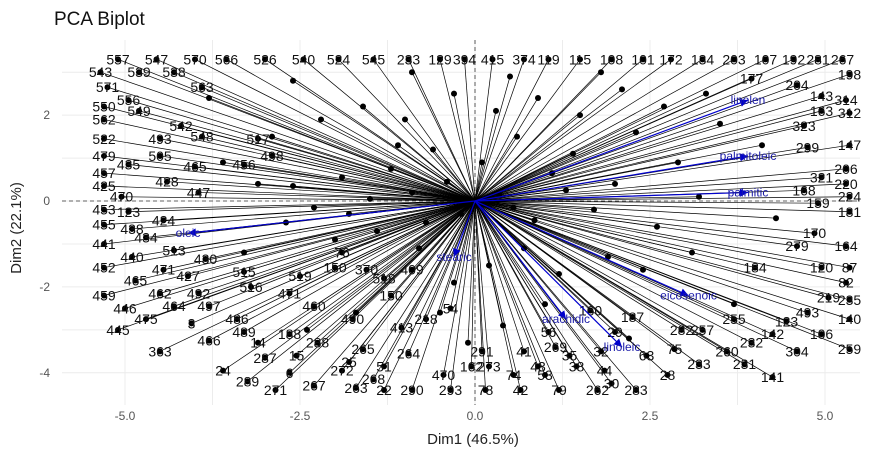 Image resolution: width=885 pixels, height=457 pixels. What do you see at coordinates (244, 332) in the screenshot?
I see `observation-label: 489` at bounding box center [244, 332].